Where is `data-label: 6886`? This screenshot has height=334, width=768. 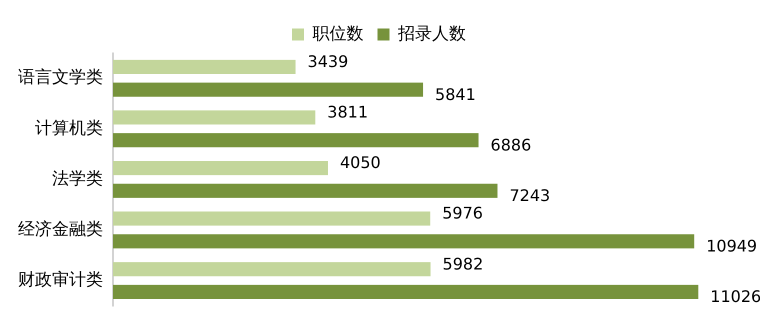
data-label: 6886 is located at coordinates (511, 144).